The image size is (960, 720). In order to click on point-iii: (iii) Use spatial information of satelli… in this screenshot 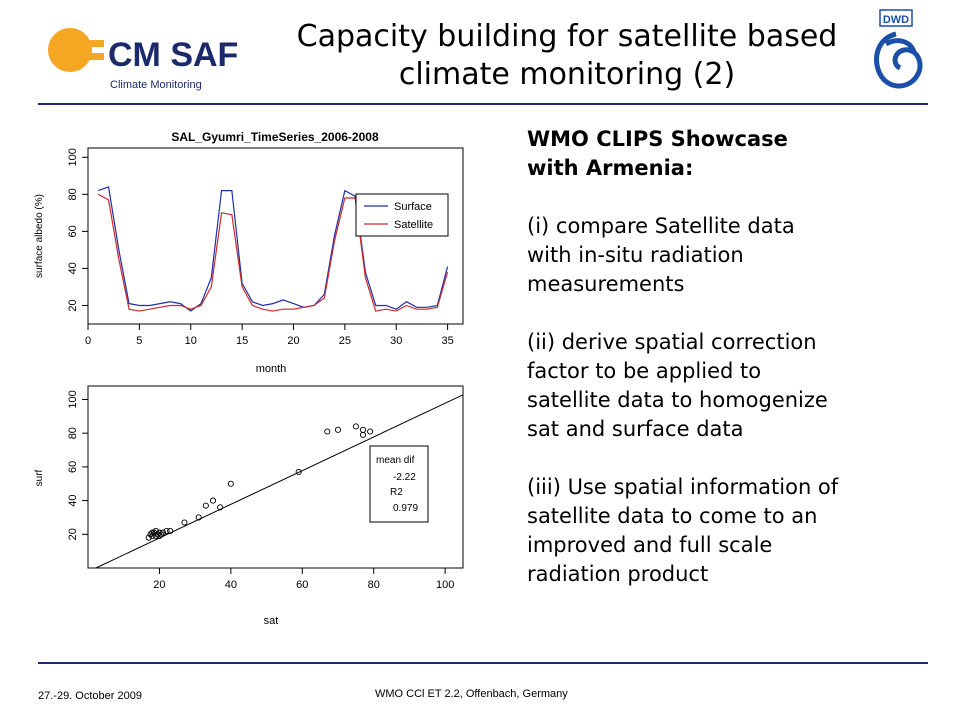, I will do `click(727, 531)`.